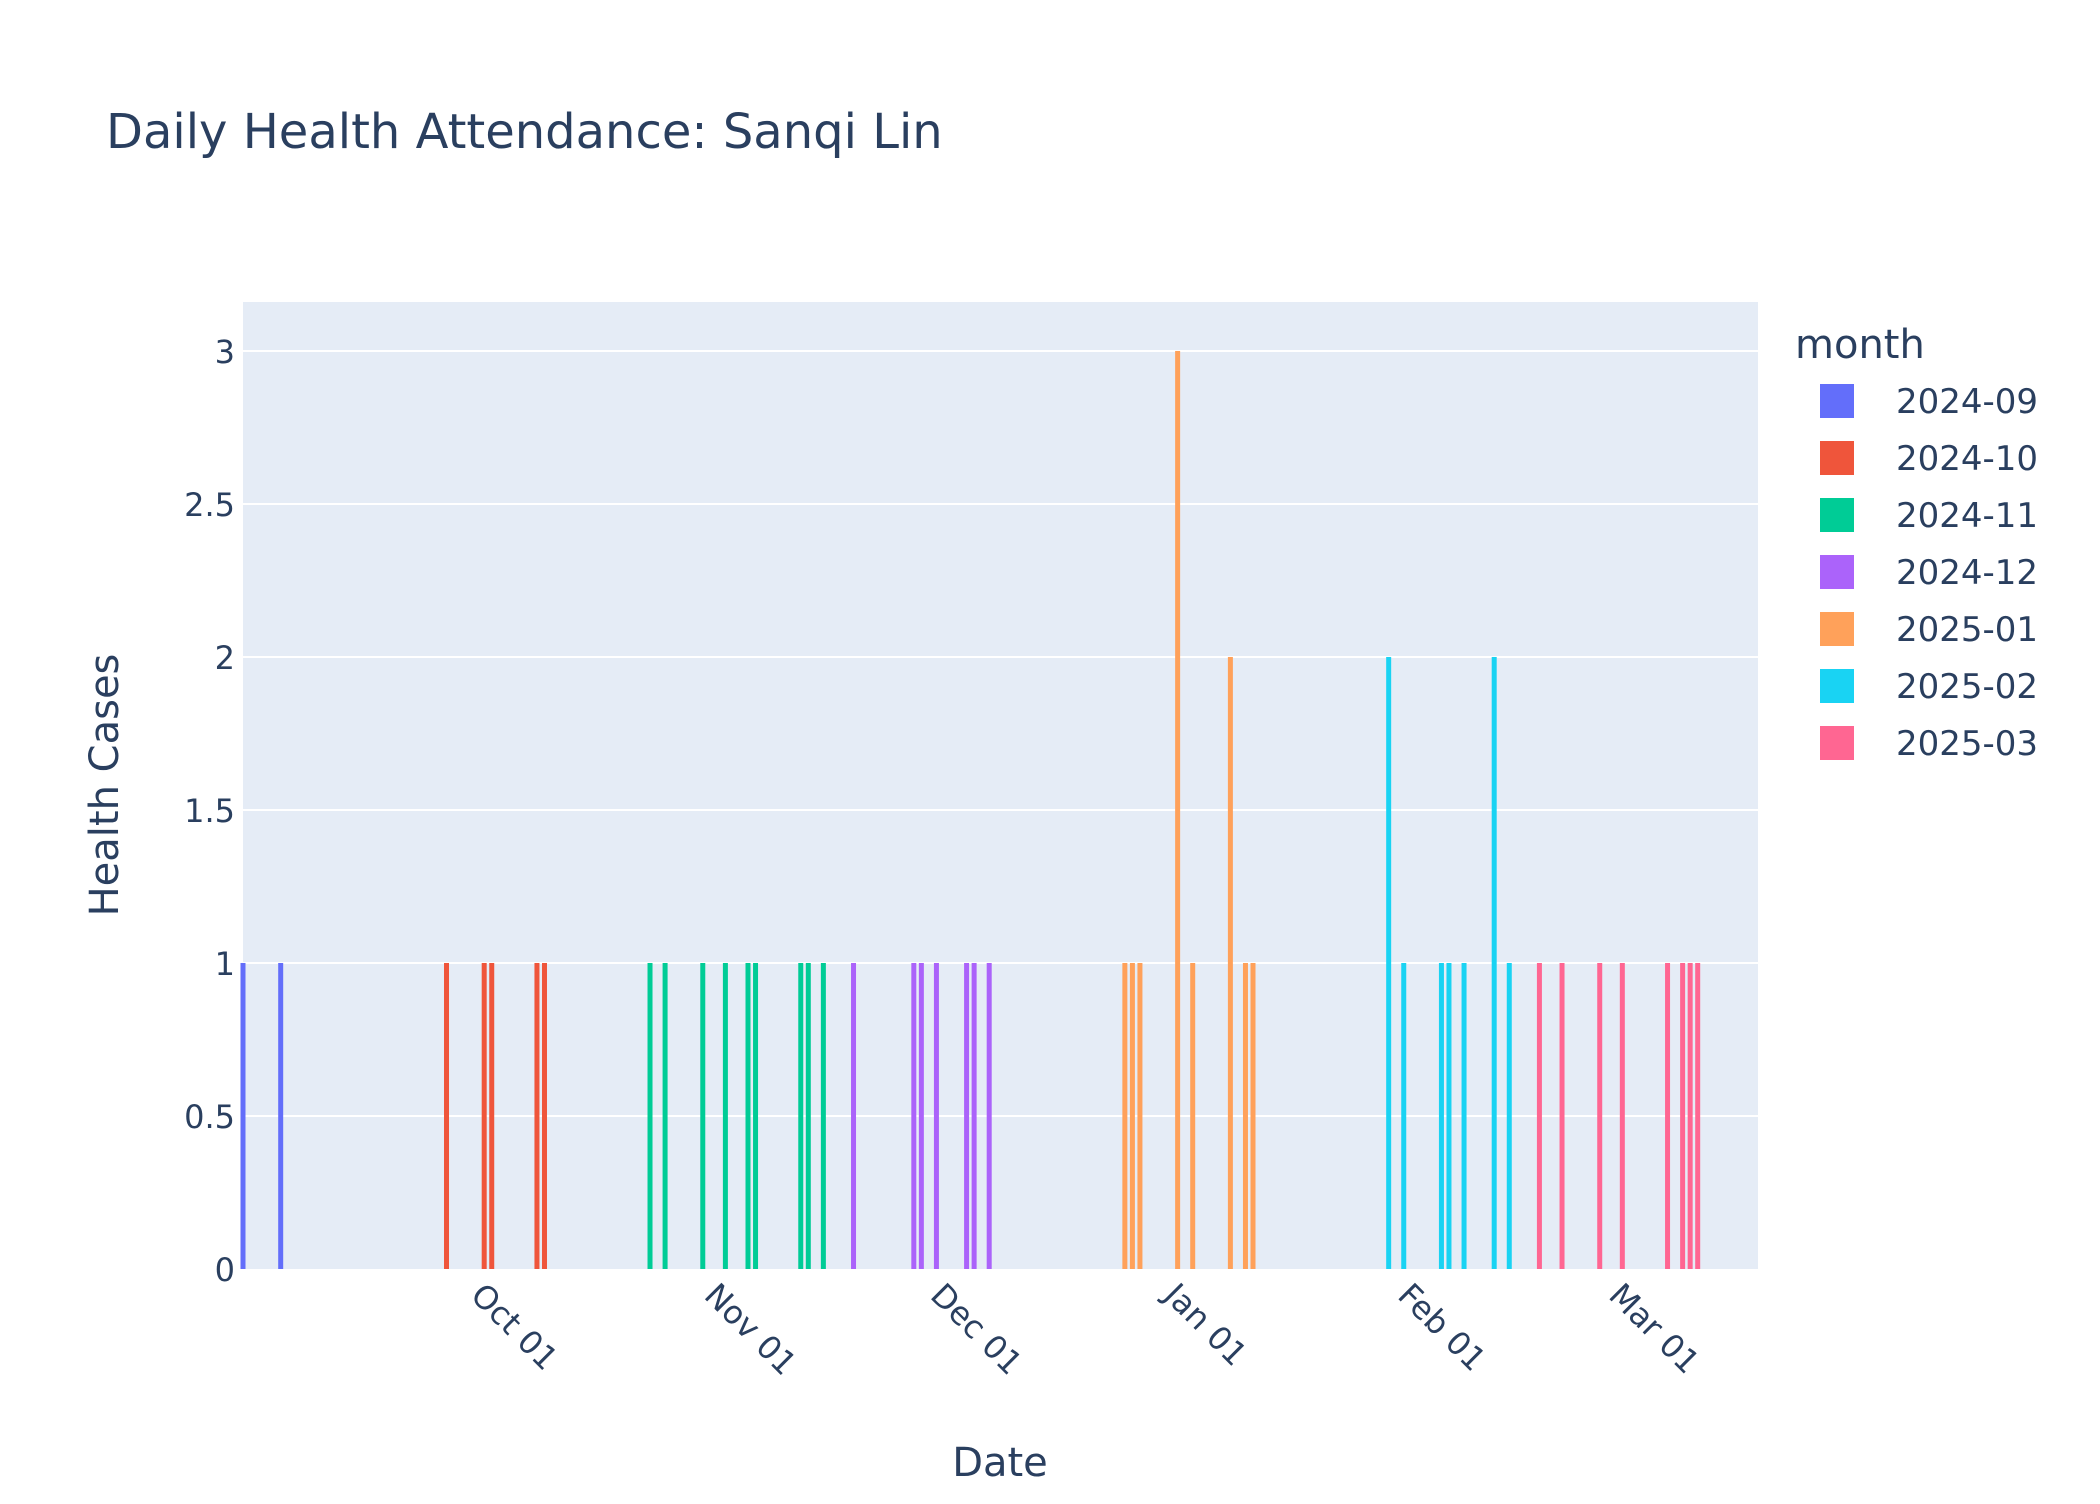  What do you see at coordinates (1204, 1323) in the screenshot?
I see `x-tick-label: Jan 01` at bounding box center [1204, 1323].